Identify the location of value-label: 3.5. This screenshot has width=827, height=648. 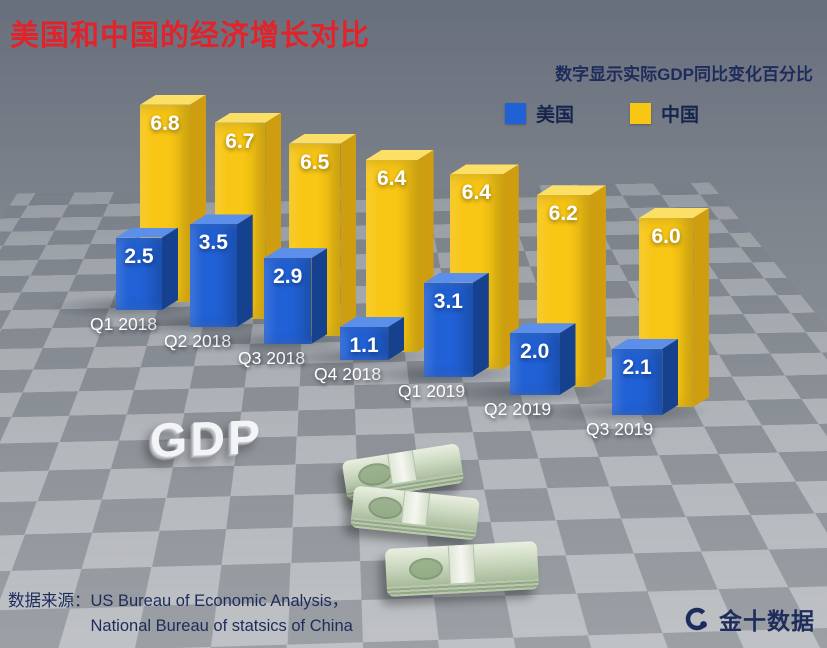
(213, 243).